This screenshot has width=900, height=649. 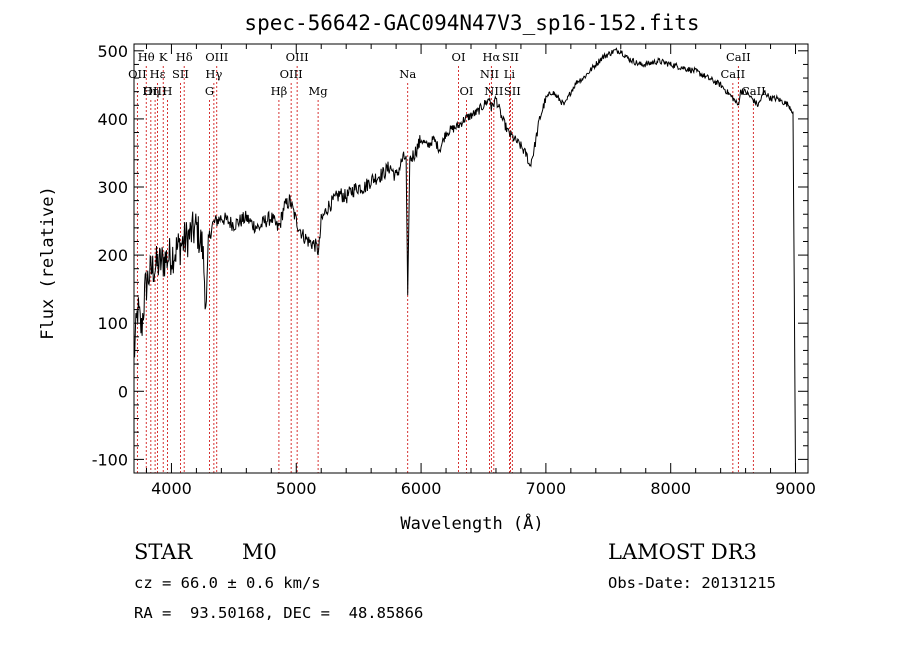 What do you see at coordinates (158, 74) in the screenshot?
I see `spectral-line-label: Hε` at bounding box center [158, 74].